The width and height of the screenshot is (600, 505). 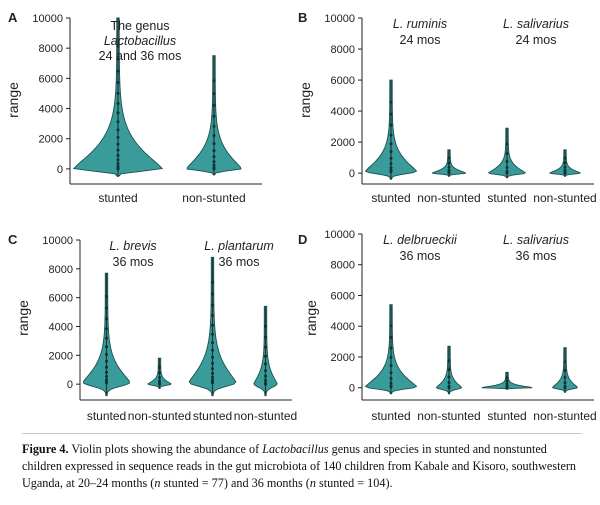 I want to click on panel-species-title: L. salivarius, so click(x=536, y=24).